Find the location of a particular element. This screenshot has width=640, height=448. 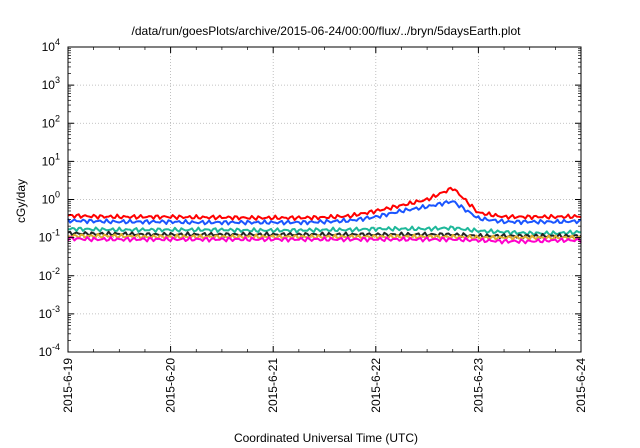

y-tick-label: 10⁻² is located at coordinates (49, 274).